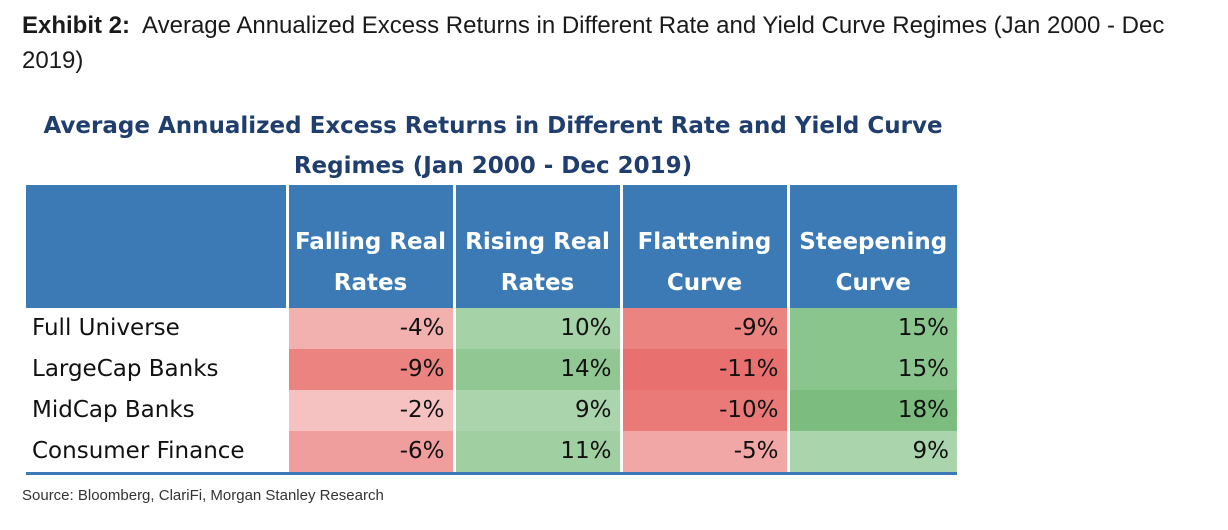 This screenshot has width=1228, height=530. I want to click on table-cell: -4%, so click(369, 328).